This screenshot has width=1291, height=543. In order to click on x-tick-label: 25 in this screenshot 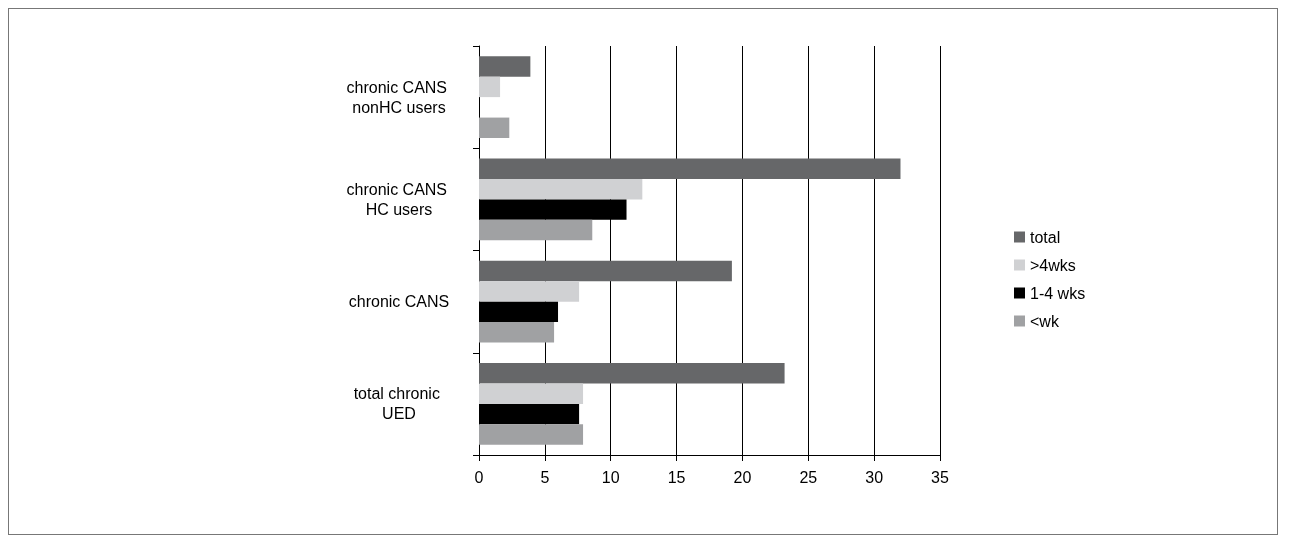, I will do `click(808, 477)`.